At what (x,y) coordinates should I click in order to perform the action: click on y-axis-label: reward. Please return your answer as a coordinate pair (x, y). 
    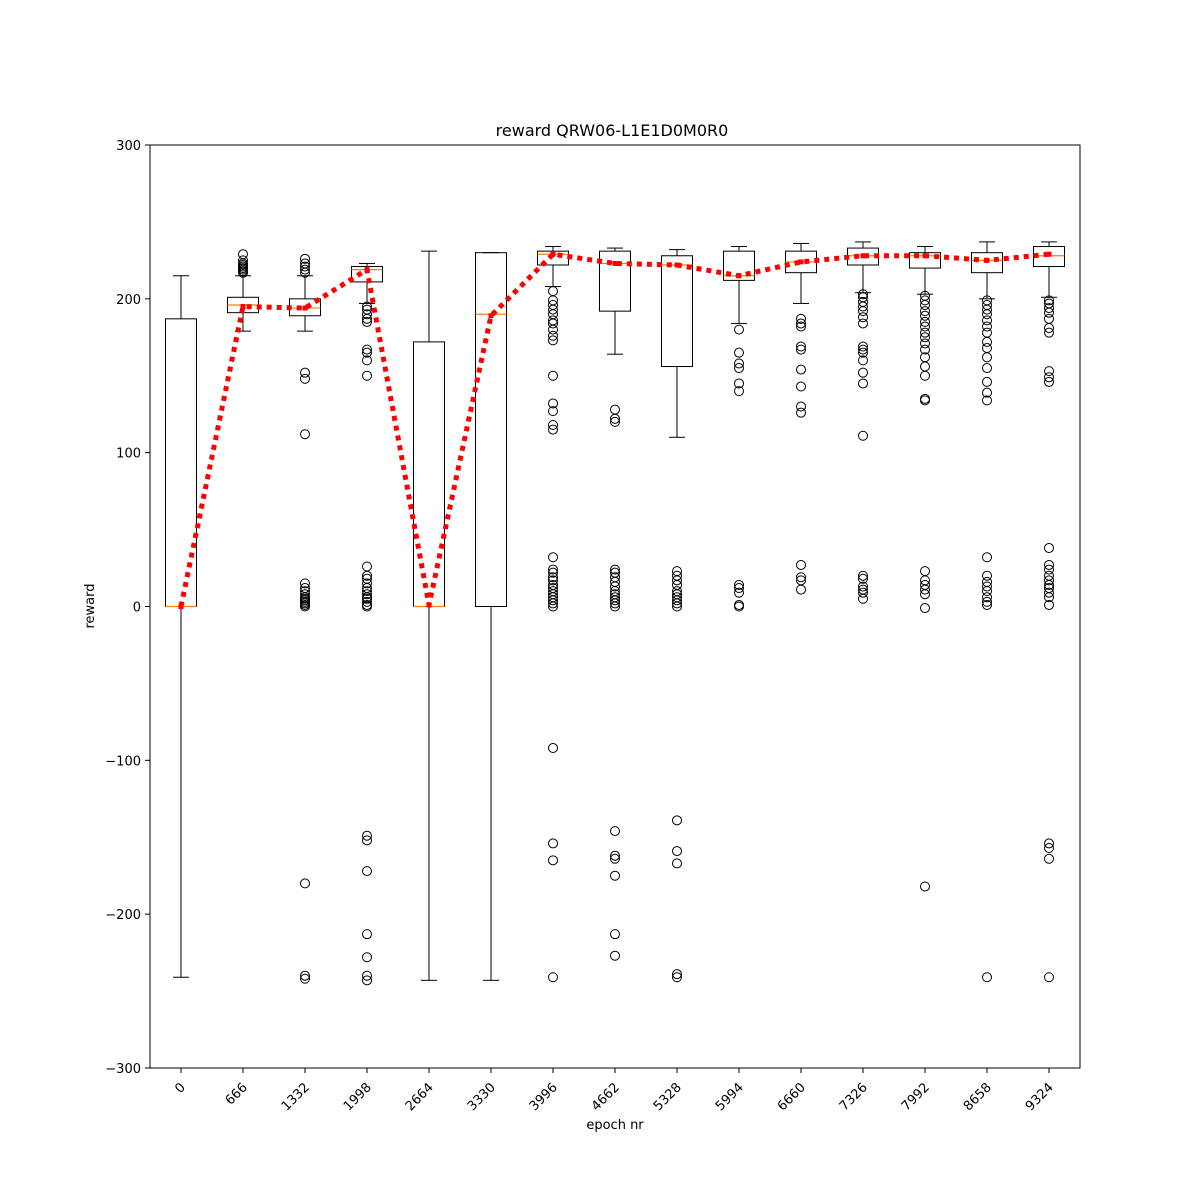
    Looking at the image, I should click on (90, 605).